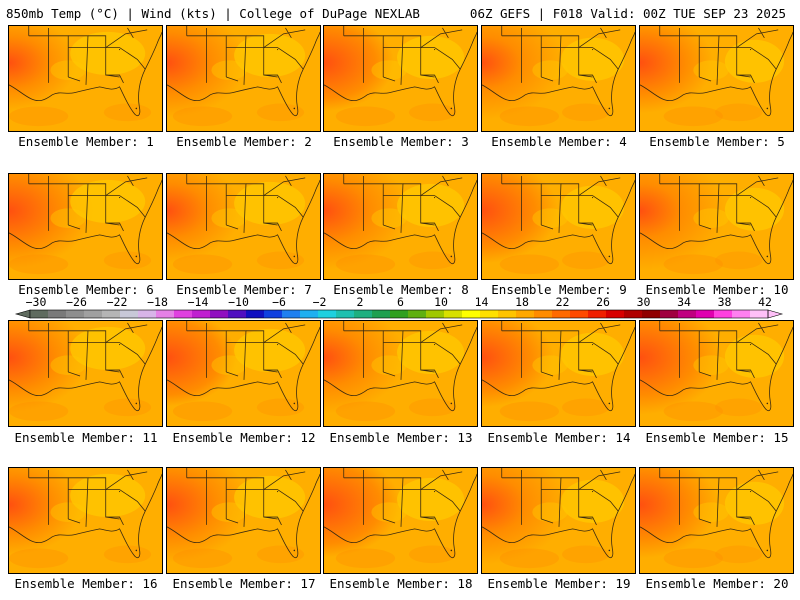 The image size is (800, 600). I want to click on colorbar-tick-label: −26, so click(76, 302).